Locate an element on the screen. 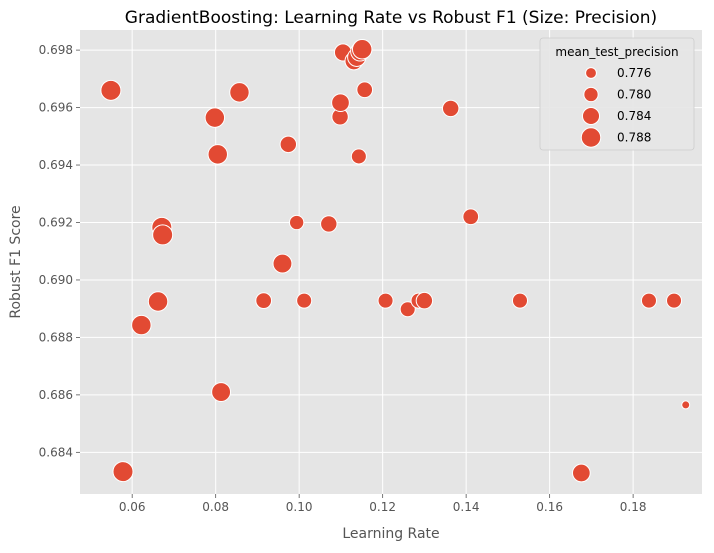 The height and width of the screenshot is (553, 714). y-tick-label: 0.698 is located at coordinates (56, 50).